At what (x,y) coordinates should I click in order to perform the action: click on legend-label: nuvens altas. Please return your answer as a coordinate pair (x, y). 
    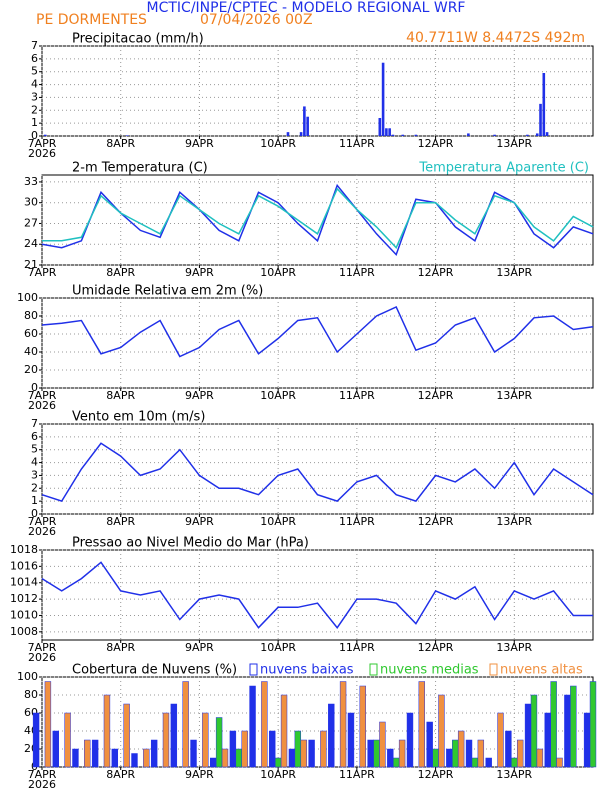
    Looking at the image, I should click on (541, 670).